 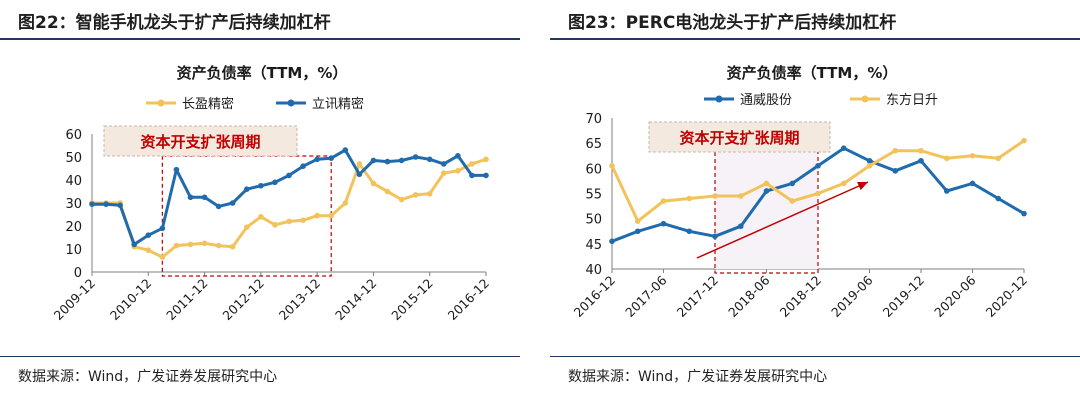 What do you see at coordinates (75, 300) in the screenshot?
I see `x-tick-label: 2009-12` at bounding box center [75, 300].